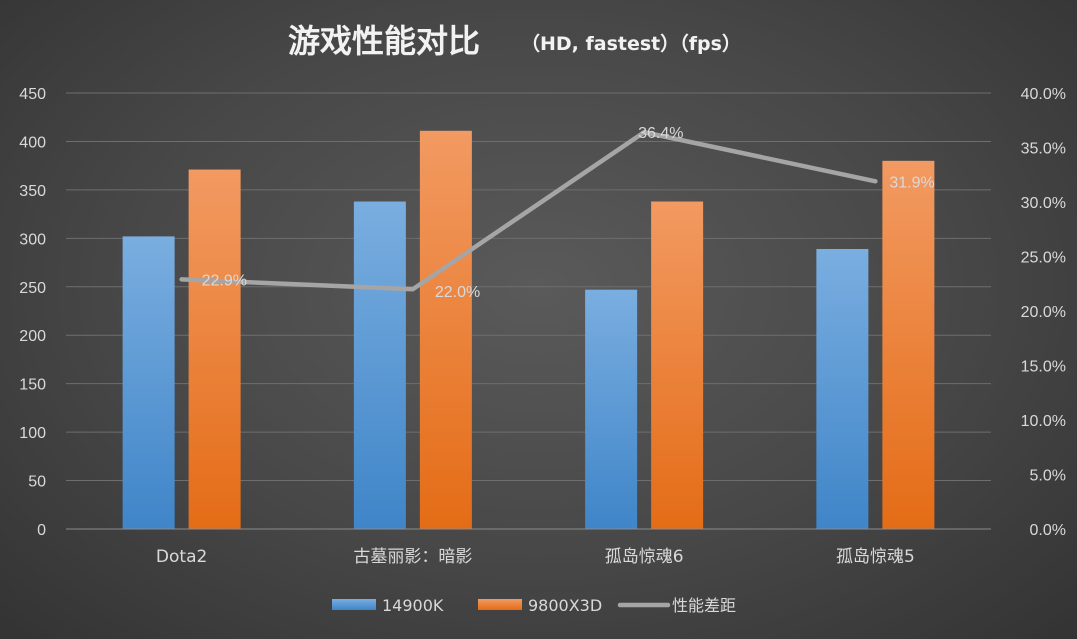 Image resolution: width=1077 pixels, height=639 pixels. I want to click on right-tick-label: 15.0%, so click(1043, 367).